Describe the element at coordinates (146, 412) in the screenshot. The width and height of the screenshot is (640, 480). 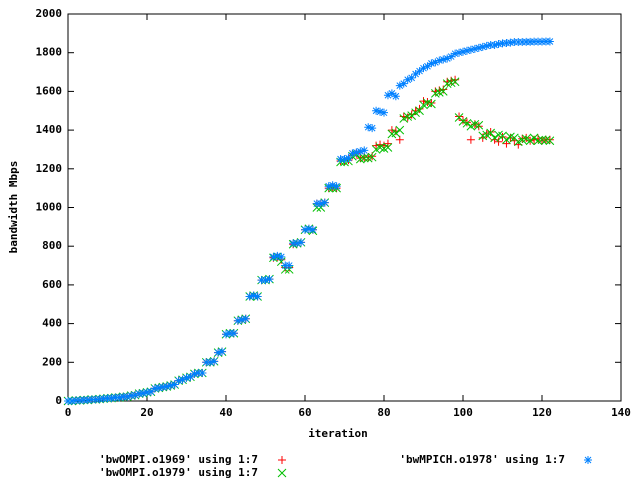
I see `x-tick-label: 20` at that location.